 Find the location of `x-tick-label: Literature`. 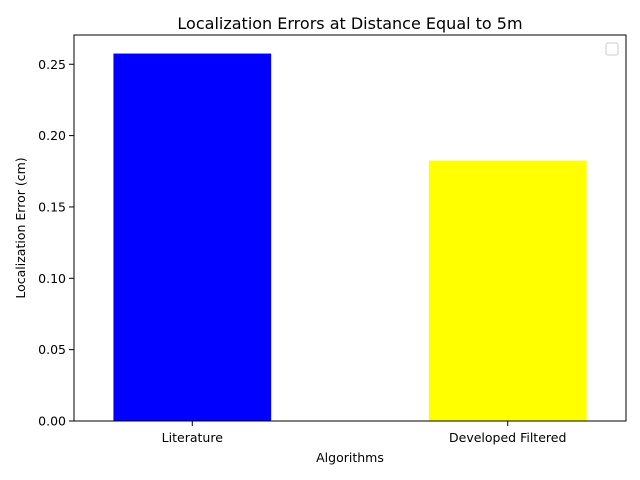

x-tick-label: Literature is located at coordinates (193, 437).